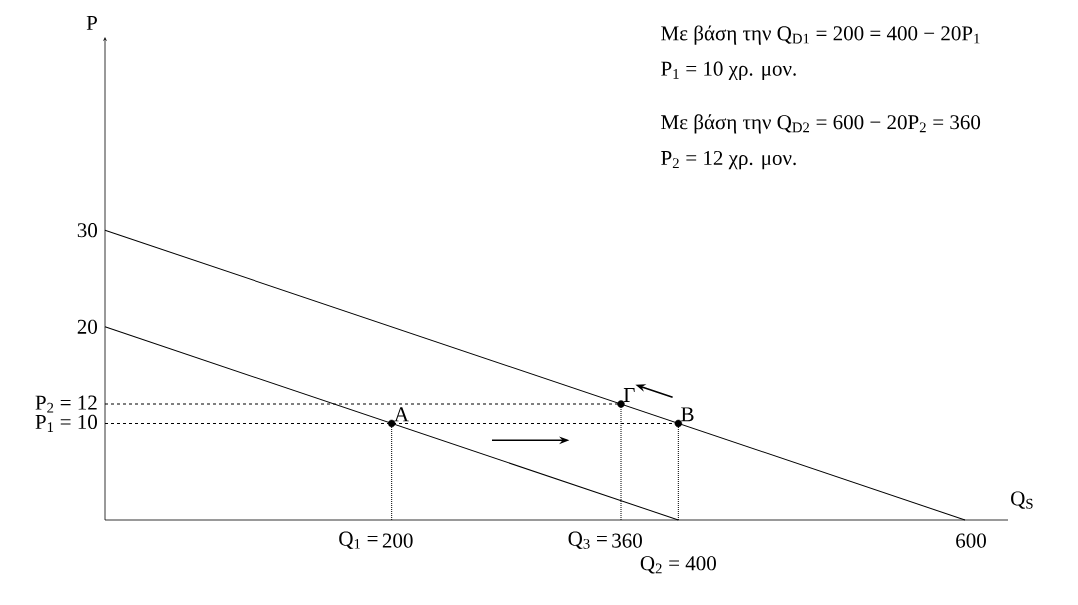 This screenshot has width=1078, height=605. What do you see at coordinates (66, 423) in the screenshot?
I see `y-tick-label: P$_{1}$ = 10` at bounding box center [66, 423].